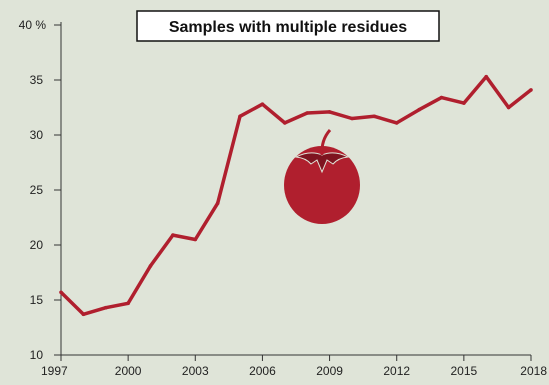  What do you see at coordinates (128, 371) in the screenshot?
I see `x-tick-label: 2000` at bounding box center [128, 371].